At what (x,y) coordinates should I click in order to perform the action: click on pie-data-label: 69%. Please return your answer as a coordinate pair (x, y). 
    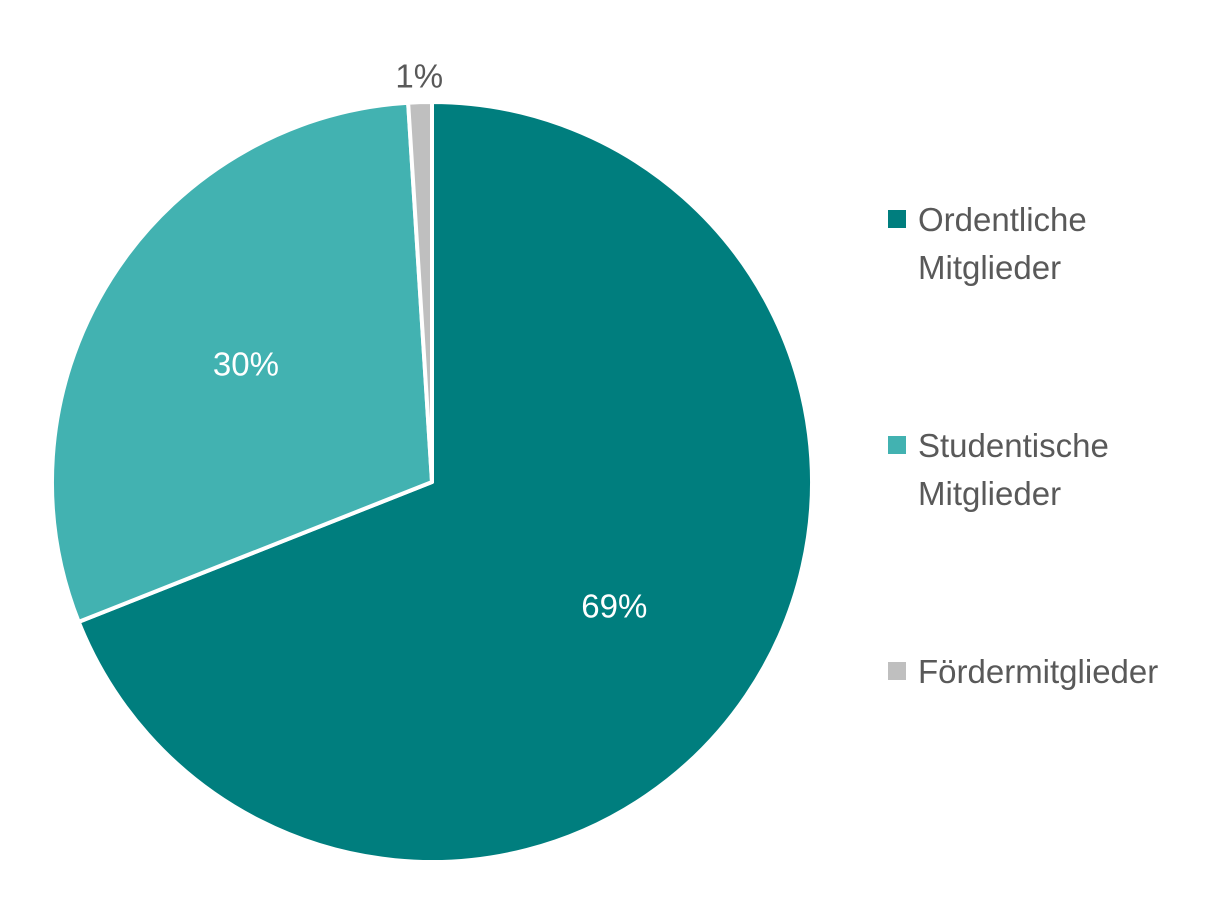
    Looking at the image, I should click on (614, 605).